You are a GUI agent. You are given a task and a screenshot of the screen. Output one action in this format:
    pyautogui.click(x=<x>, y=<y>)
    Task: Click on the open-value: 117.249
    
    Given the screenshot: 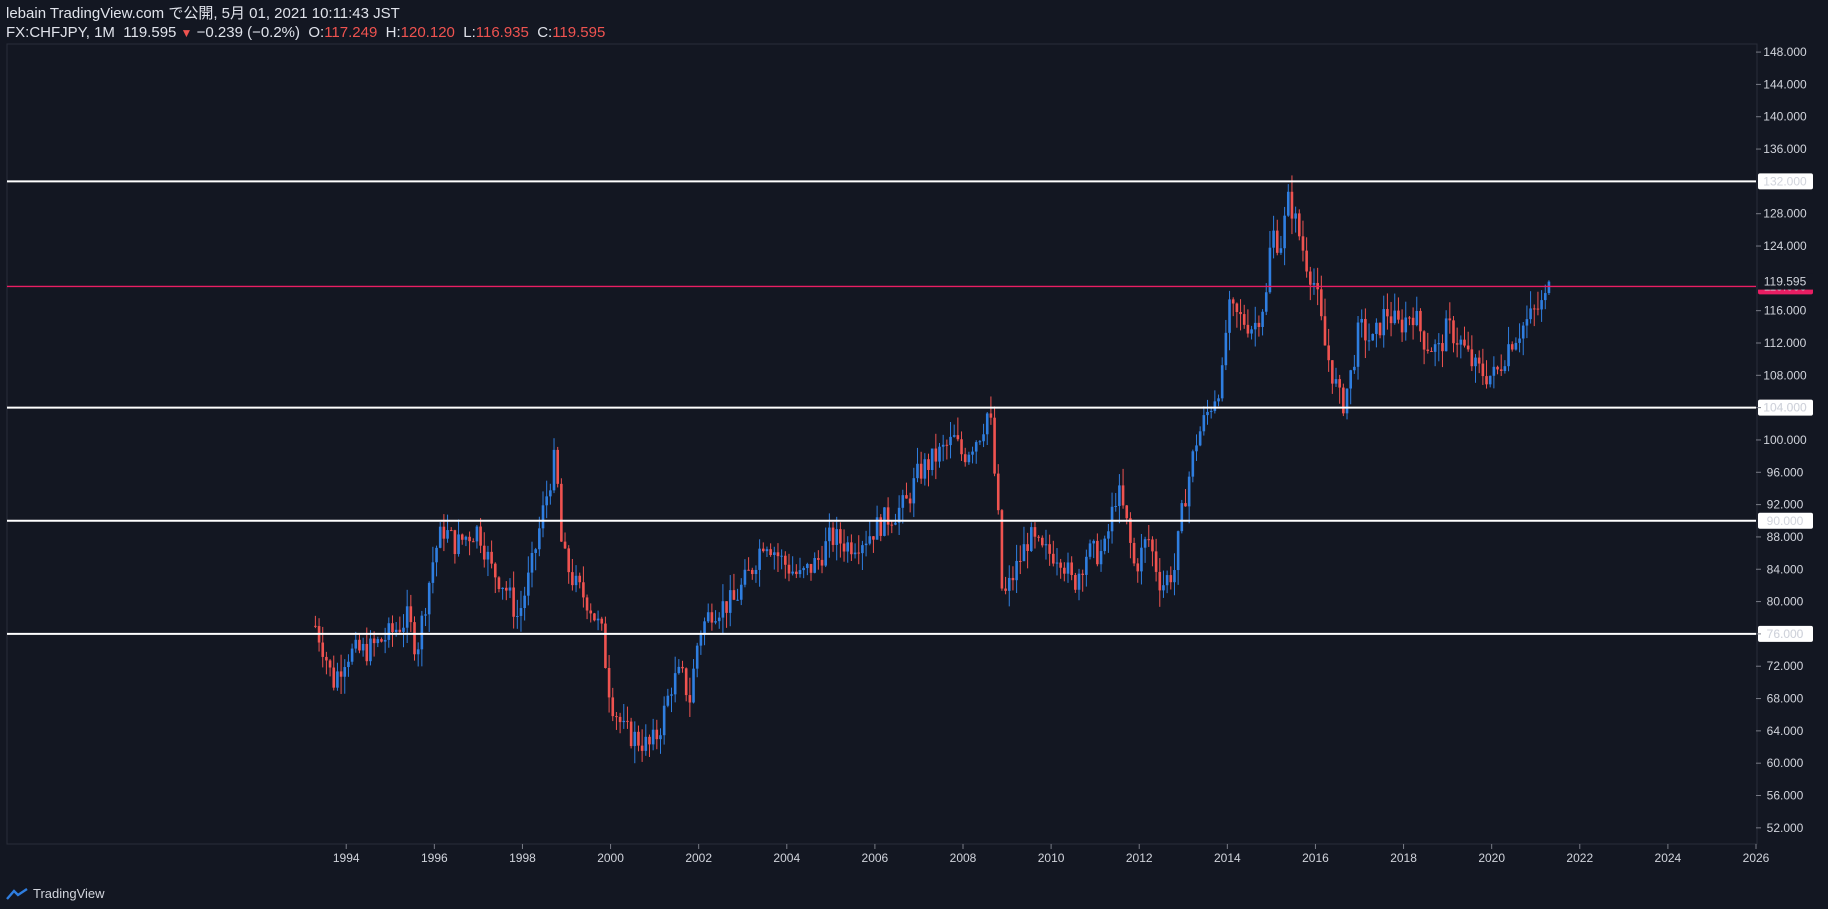 What is the action you would take?
    pyautogui.click(x=351, y=32)
    